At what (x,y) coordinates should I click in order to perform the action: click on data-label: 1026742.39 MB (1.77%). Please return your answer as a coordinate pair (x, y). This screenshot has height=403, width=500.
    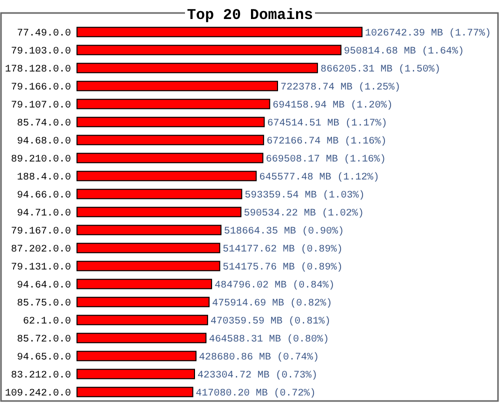
    Looking at the image, I should click on (428, 34).